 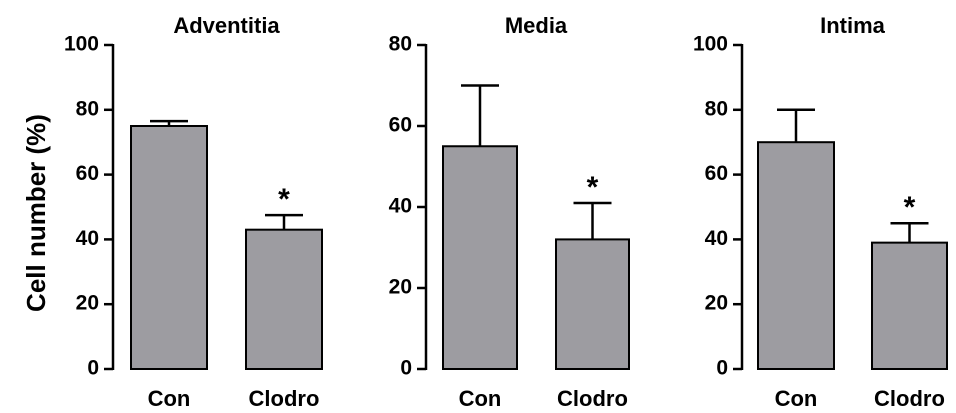 I want to click on chart-title: Adventitia, so click(x=226, y=25).